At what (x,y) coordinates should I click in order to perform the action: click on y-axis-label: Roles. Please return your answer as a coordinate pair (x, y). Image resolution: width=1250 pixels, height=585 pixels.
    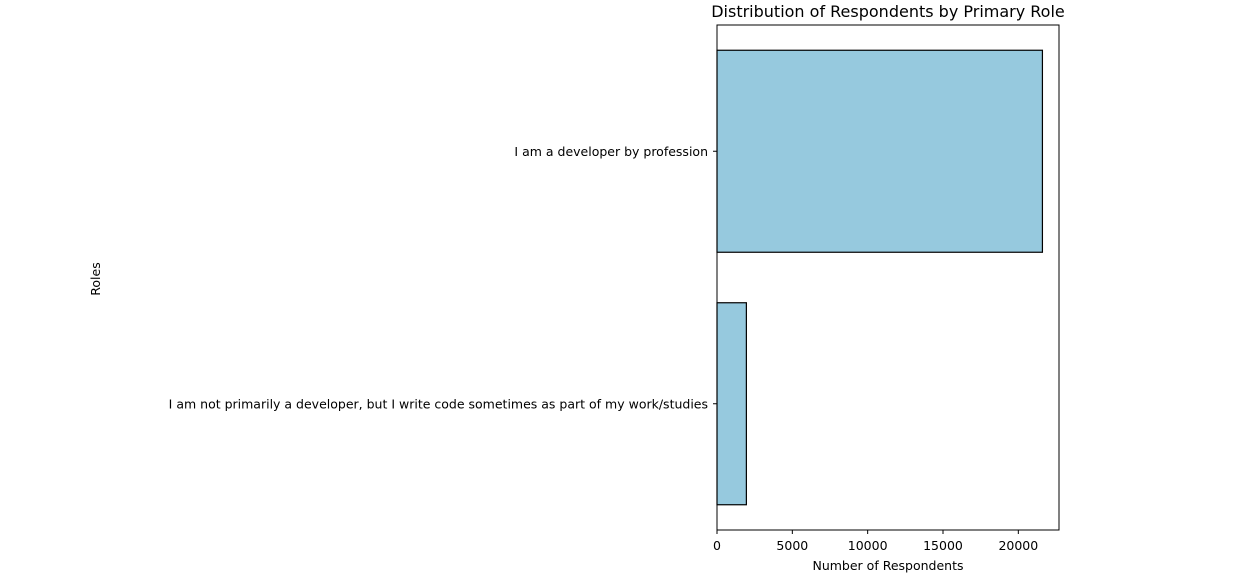
    Looking at the image, I should click on (95, 278).